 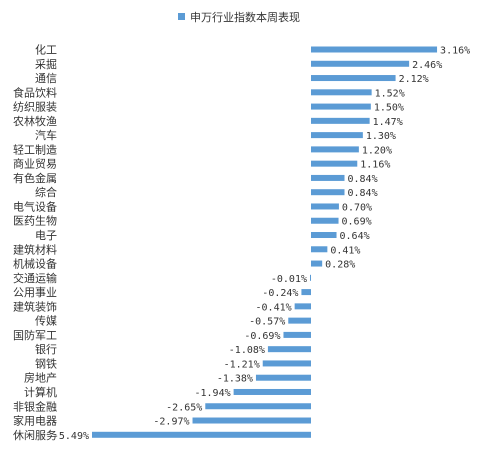 I want to click on category-label: 计算机, so click(x=40, y=392).